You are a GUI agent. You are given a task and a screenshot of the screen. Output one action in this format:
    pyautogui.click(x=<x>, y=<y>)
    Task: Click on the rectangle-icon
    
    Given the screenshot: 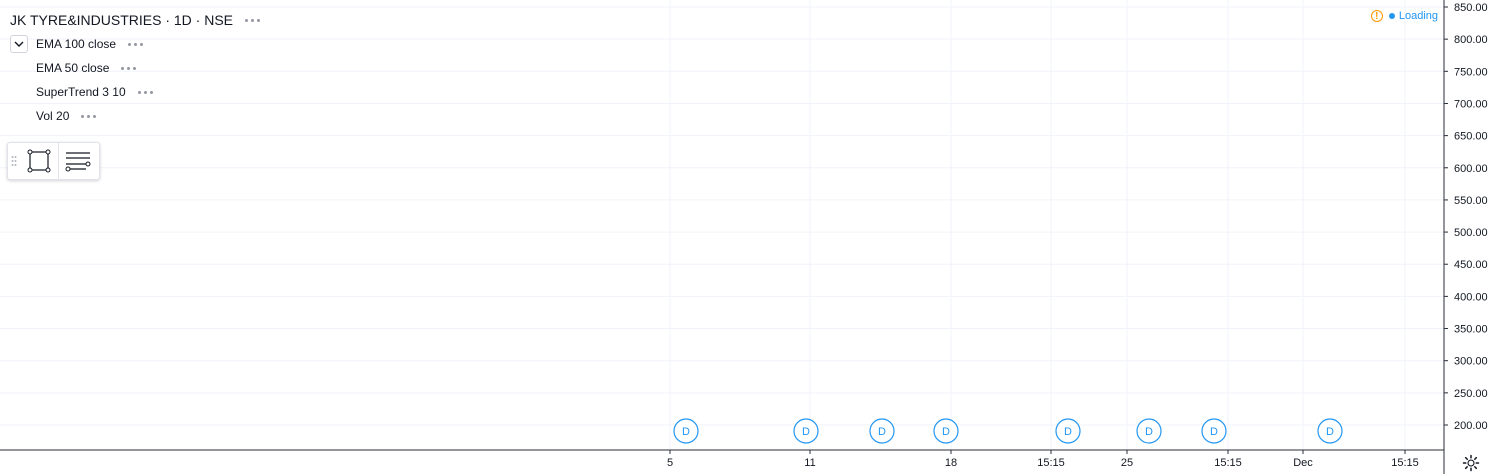 What is the action you would take?
    pyautogui.click(x=39, y=161)
    